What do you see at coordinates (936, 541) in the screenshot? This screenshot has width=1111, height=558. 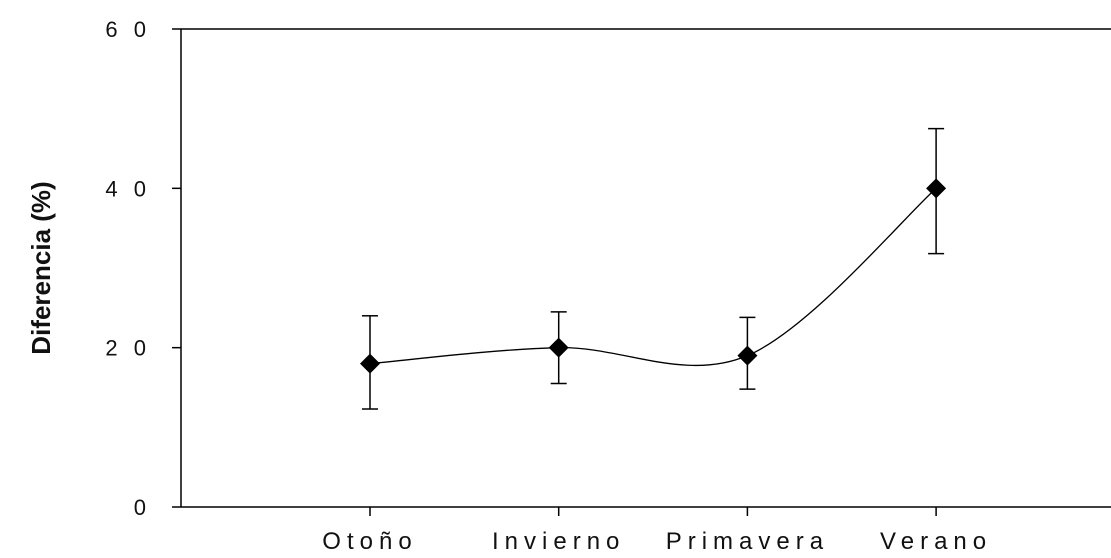 I see `x-tick-label: Verano` at bounding box center [936, 541].